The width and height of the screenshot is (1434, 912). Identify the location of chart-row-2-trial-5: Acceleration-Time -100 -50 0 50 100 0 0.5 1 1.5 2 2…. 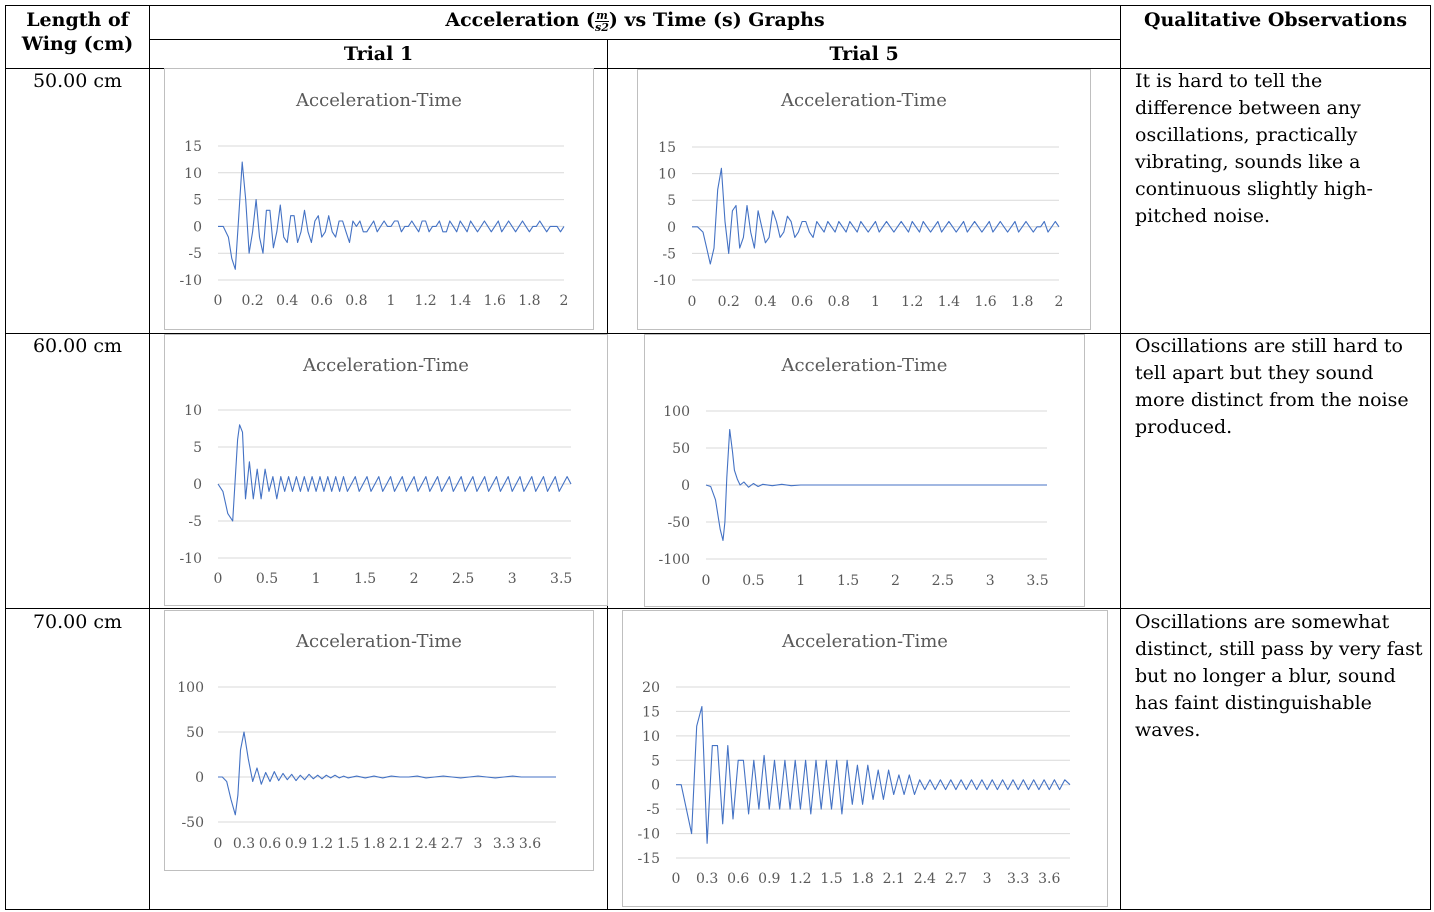
(864, 470).